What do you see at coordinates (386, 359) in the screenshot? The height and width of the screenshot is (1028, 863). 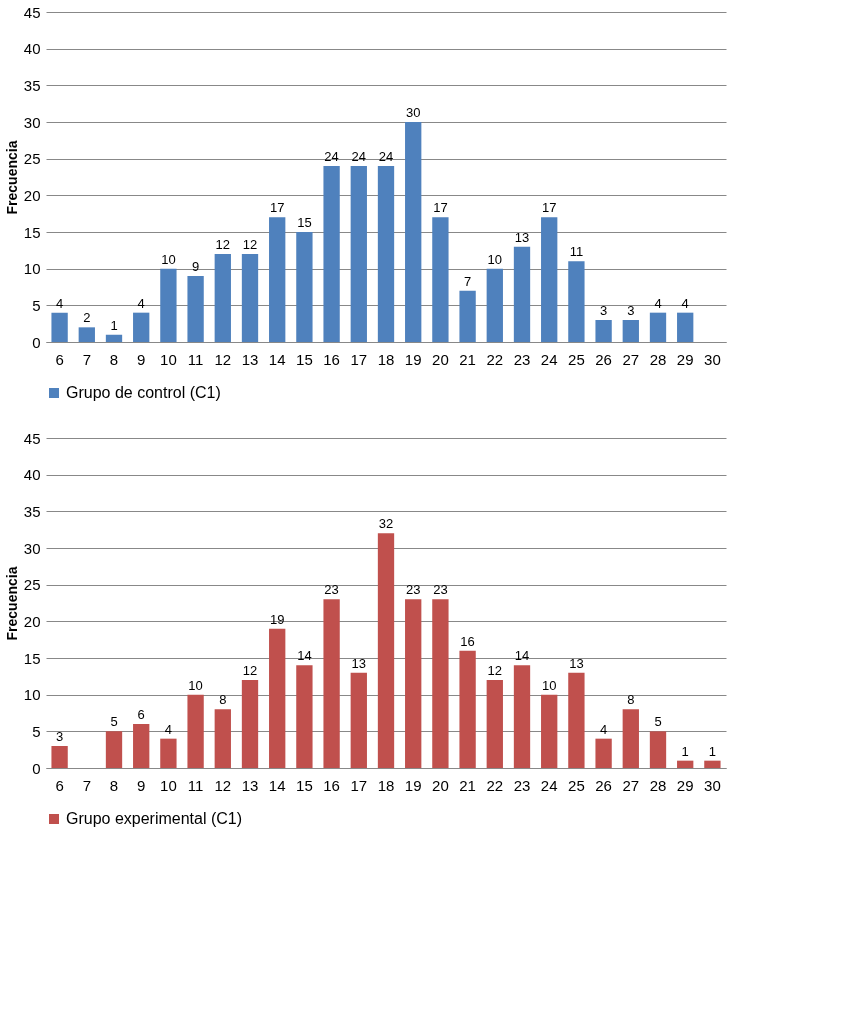 I see `x-tick-label: 18` at bounding box center [386, 359].